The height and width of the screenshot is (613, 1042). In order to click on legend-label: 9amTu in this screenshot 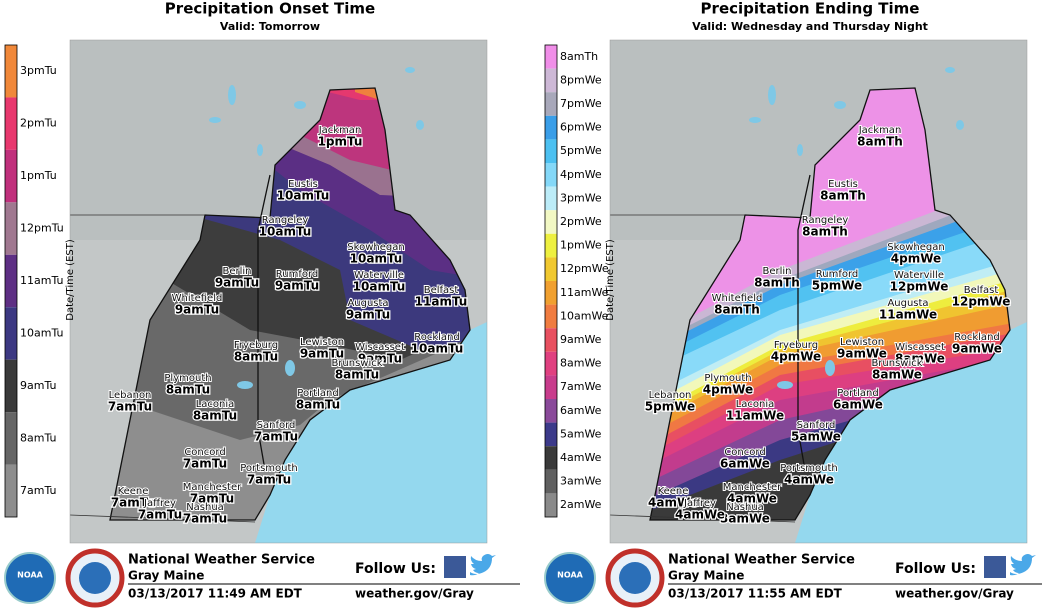, I will do `click(38, 385)`.